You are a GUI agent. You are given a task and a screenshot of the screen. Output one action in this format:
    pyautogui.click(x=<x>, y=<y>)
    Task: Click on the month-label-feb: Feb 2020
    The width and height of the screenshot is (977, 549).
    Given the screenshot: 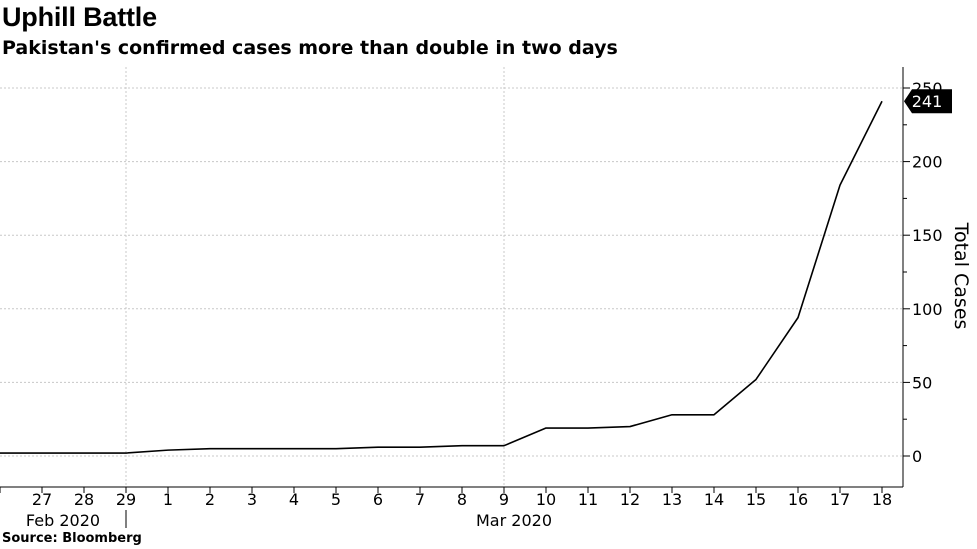 What is the action you would take?
    pyautogui.click(x=63, y=520)
    